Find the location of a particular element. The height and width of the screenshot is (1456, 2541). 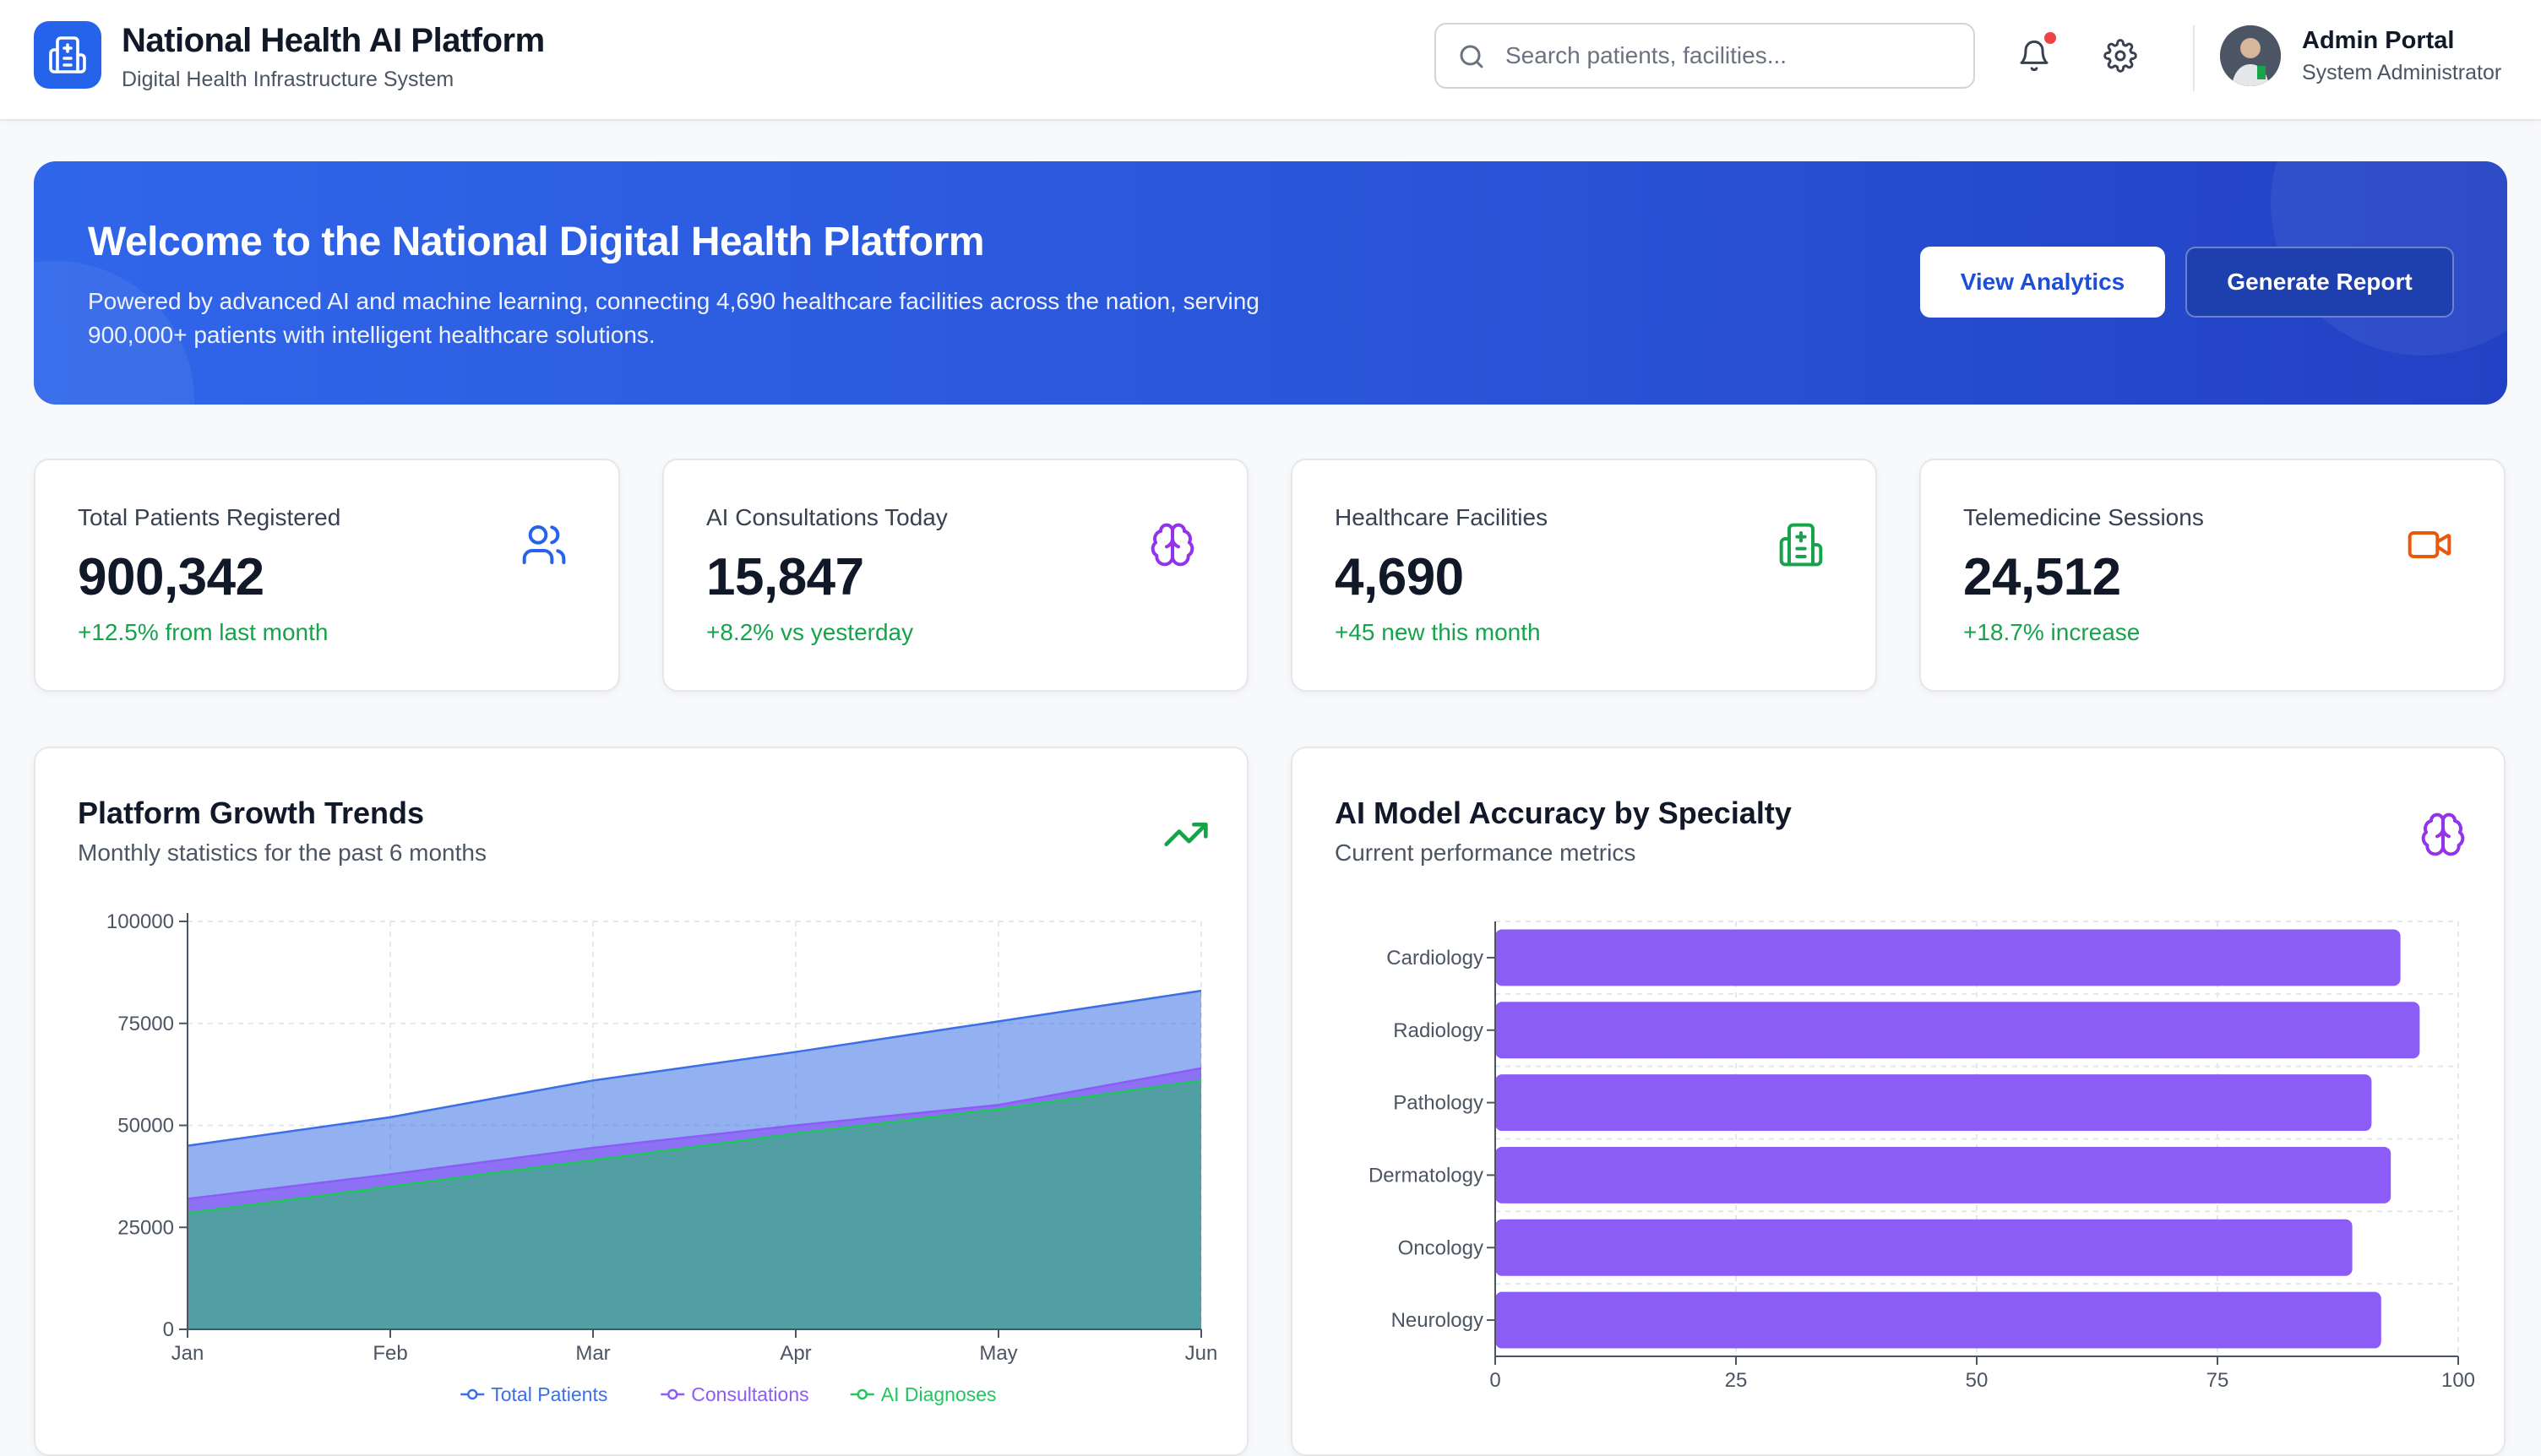

stat-value: 24,512 is located at coordinates (2042, 577).